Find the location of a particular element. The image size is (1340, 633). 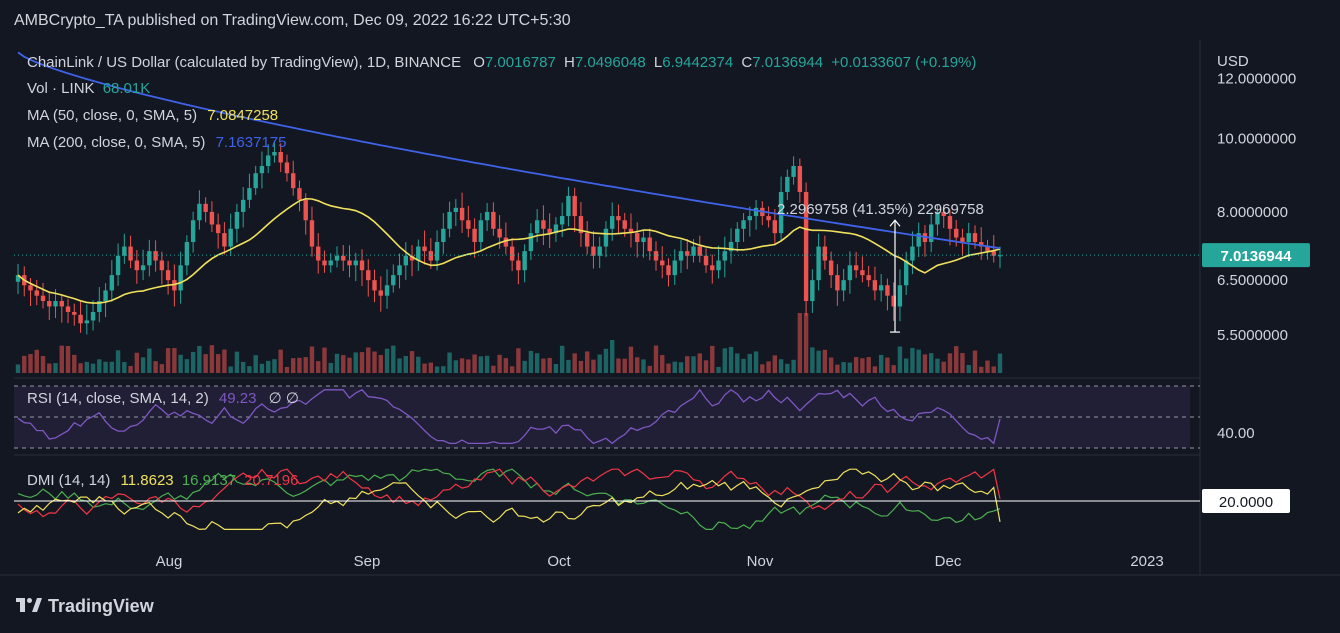

rsi-legend: RSI (14, close, SMA, 14, 2) 49.23 ∅ ∅ is located at coordinates (163, 398).